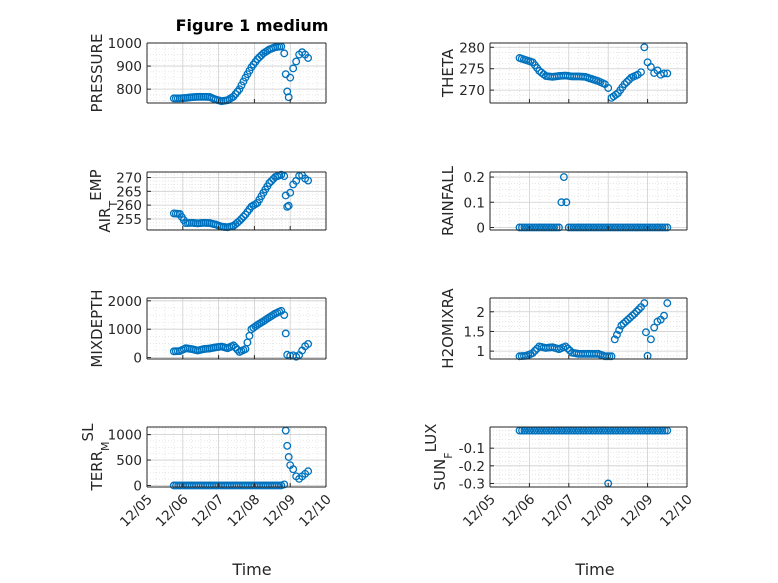 The width and height of the screenshot is (778, 583). What do you see at coordinates (474, 332) in the screenshot?
I see `y-tick-label: 1.5` at bounding box center [474, 332].